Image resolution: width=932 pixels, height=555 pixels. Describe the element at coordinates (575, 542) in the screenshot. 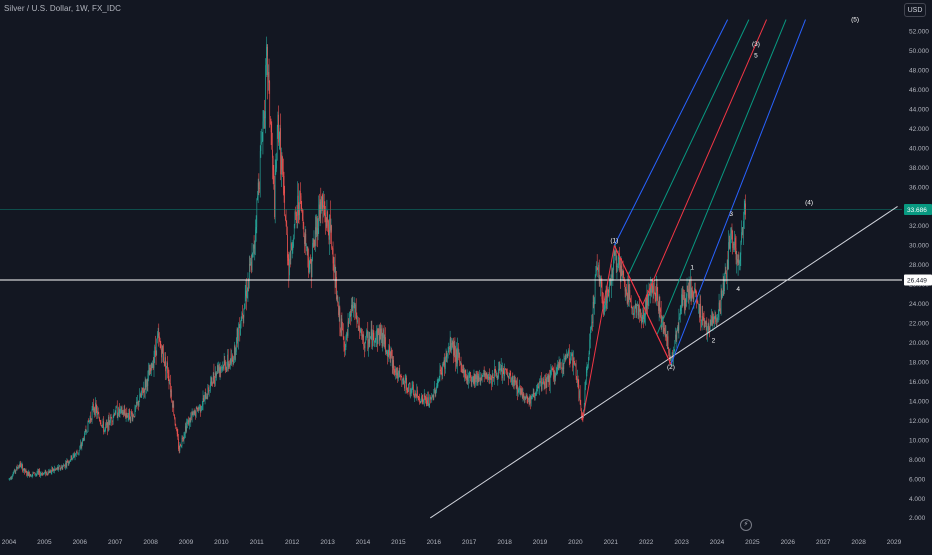

I see `x-tick-label: 2020` at that location.